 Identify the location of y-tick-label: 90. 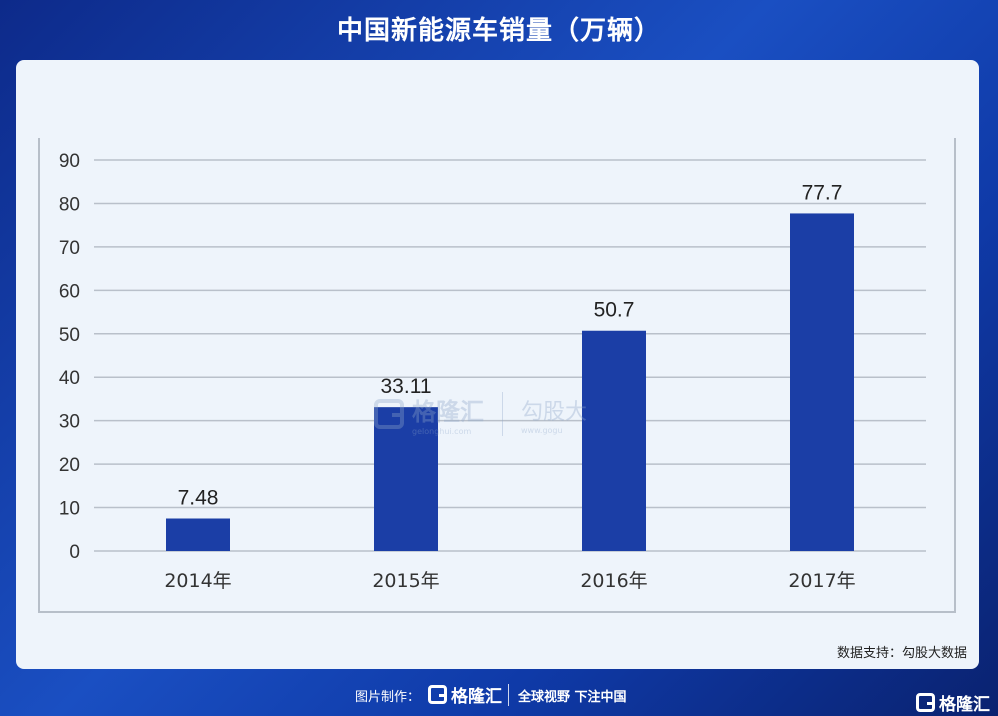
(69, 161).